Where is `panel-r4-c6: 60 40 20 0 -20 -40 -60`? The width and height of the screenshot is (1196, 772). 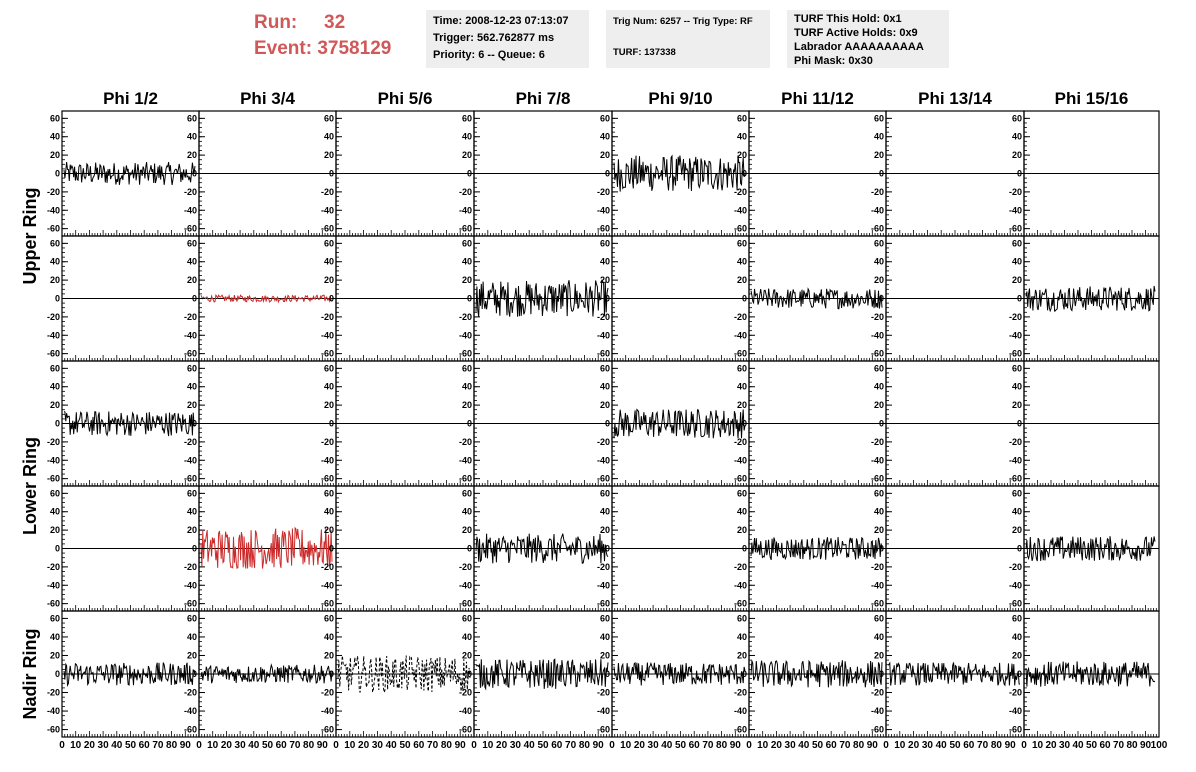 panel-r4-c6: 60 40 20 0 -20 -40 -60 is located at coordinates (810, 548).